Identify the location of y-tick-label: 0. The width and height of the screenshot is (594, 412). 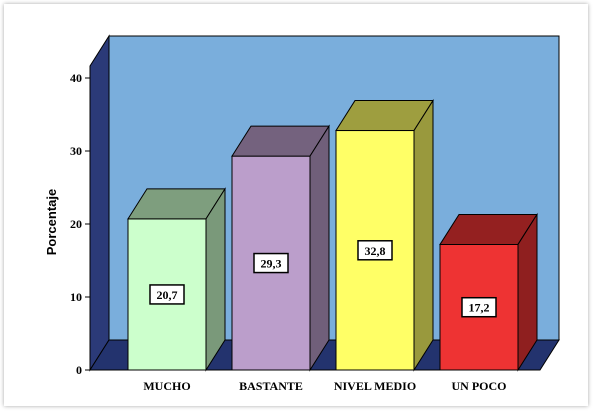
(79, 370).